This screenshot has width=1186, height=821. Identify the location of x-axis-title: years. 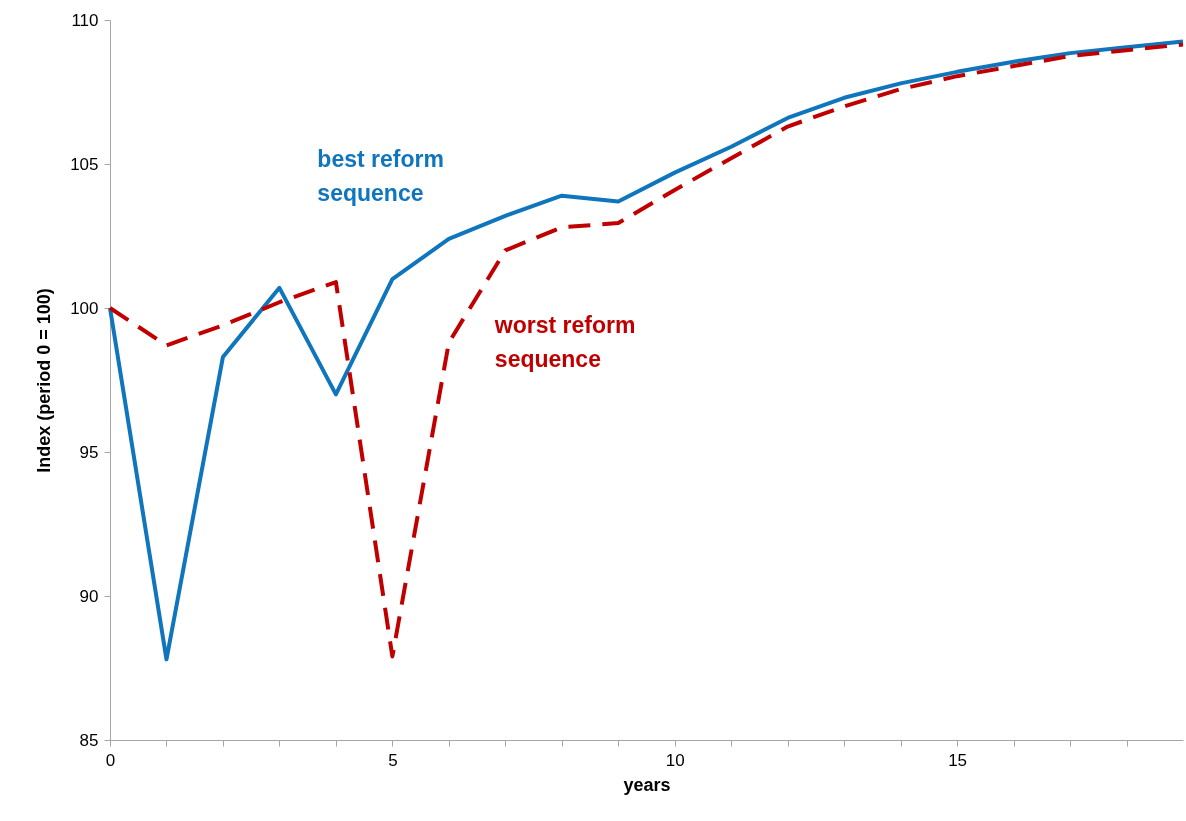
(647, 784).